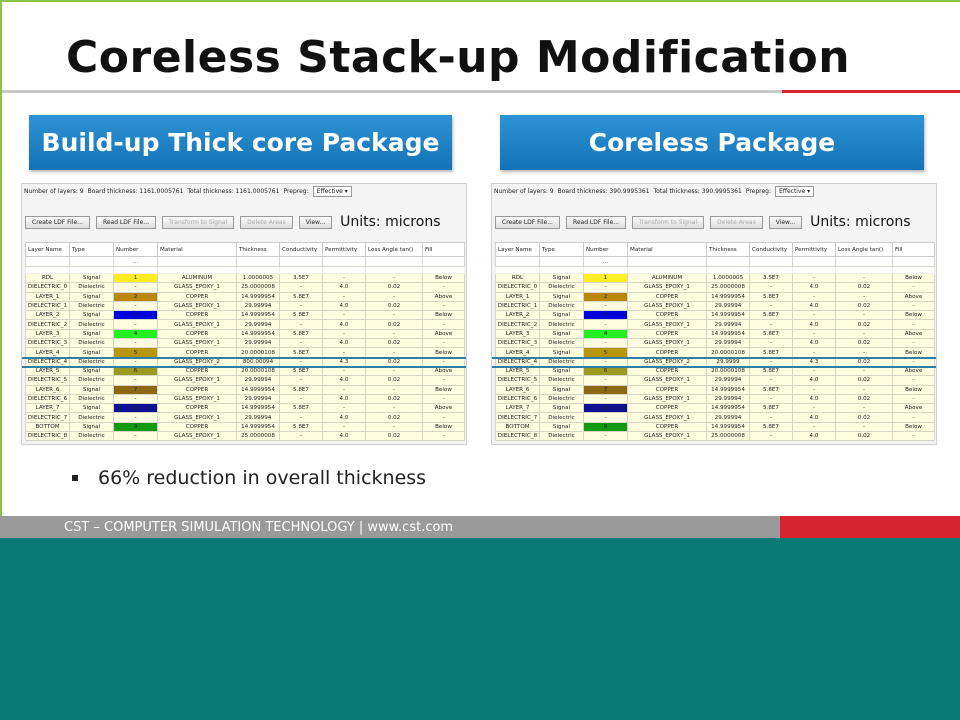 The width and height of the screenshot is (960, 720). I want to click on cell-cond: -, so click(771, 324).